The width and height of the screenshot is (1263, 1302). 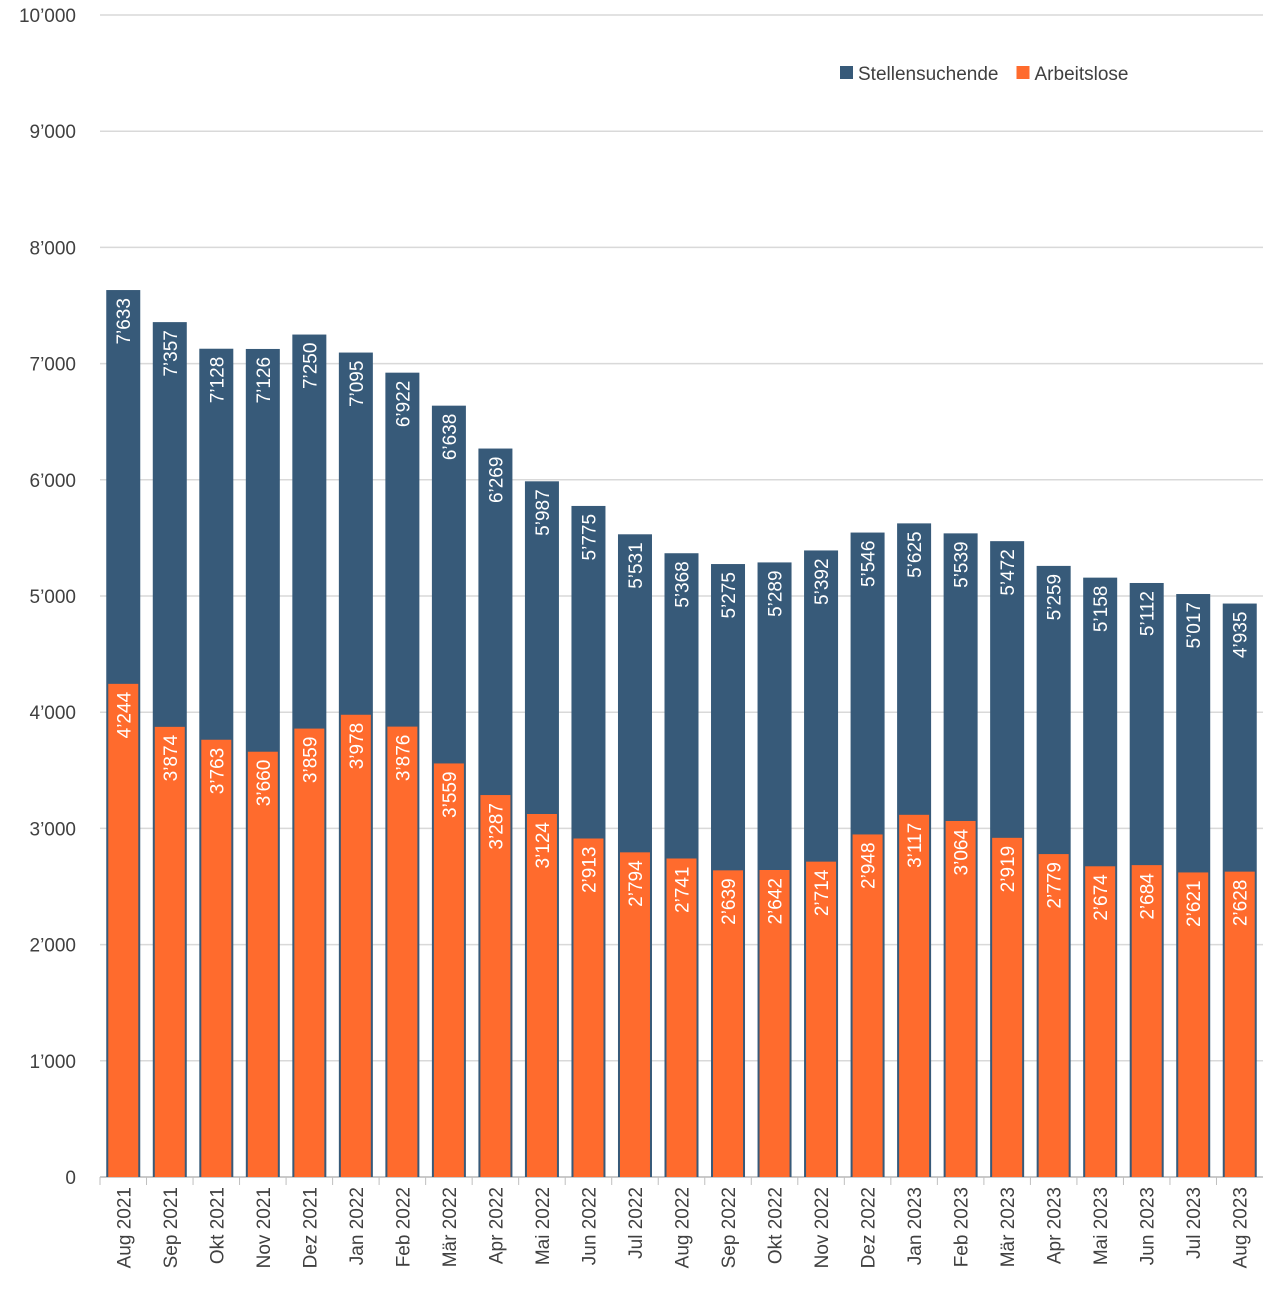 What do you see at coordinates (1148, 1226) in the screenshot?
I see `x-tick-label: Jun 2023` at bounding box center [1148, 1226].